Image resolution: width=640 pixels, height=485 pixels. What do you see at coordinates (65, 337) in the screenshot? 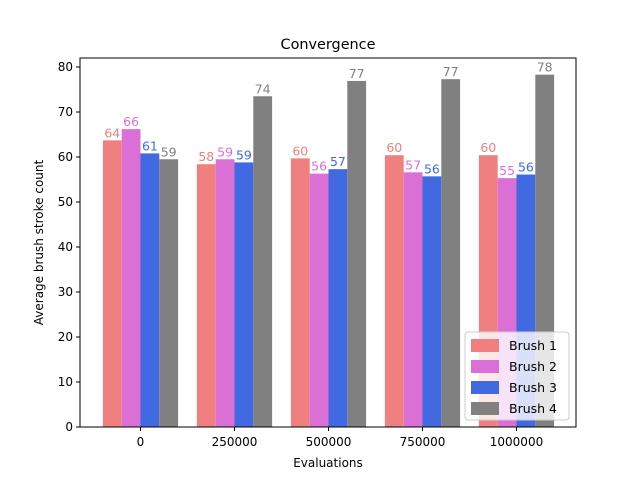
I see `y-tick-label: 20` at bounding box center [65, 337].